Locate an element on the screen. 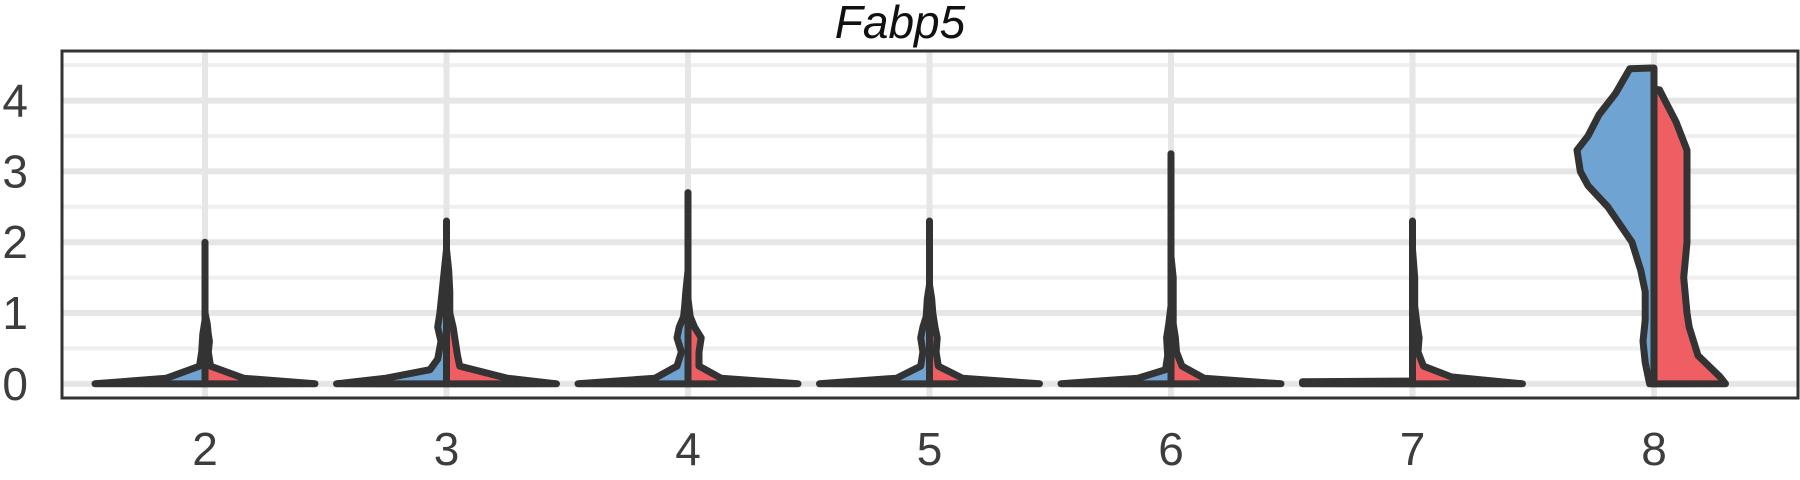 This screenshot has height=480, width=1800. y-tick-label: 3 is located at coordinates (15, 171).